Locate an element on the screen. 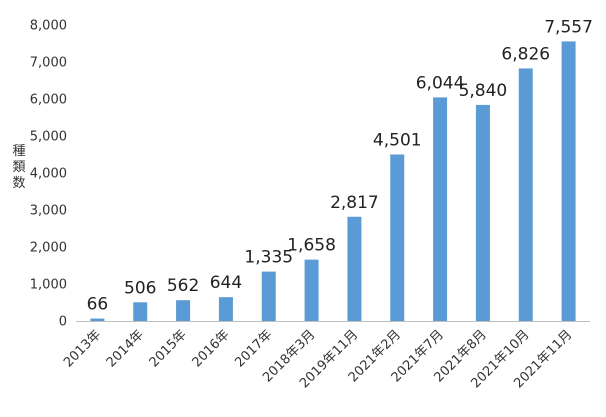 This screenshot has width=606, height=417. y-tick-label: 4,000 is located at coordinates (48, 174).